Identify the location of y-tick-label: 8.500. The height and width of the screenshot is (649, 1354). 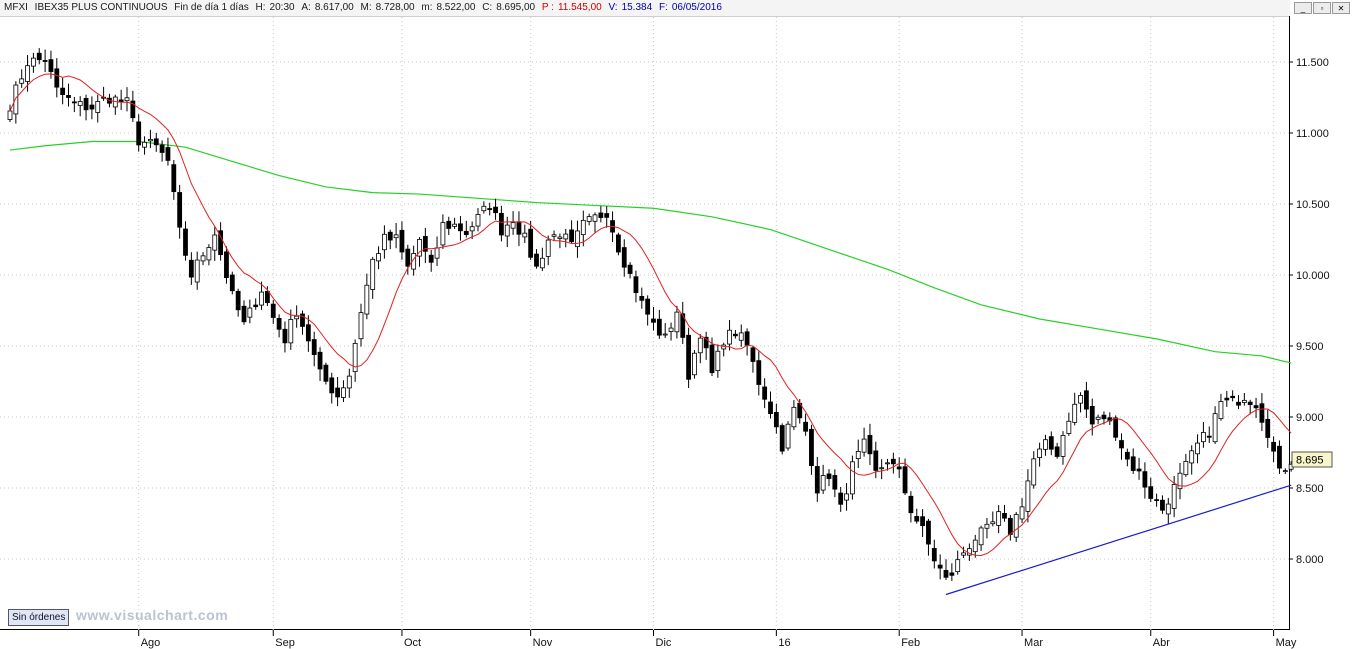
(1310, 489).